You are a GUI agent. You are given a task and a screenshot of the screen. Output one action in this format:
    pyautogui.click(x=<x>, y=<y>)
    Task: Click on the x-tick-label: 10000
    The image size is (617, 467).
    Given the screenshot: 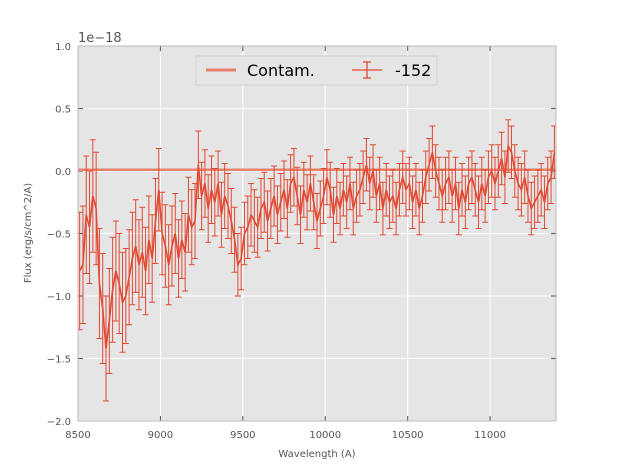 What is the action you would take?
    pyautogui.click(x=325, y=435)
    